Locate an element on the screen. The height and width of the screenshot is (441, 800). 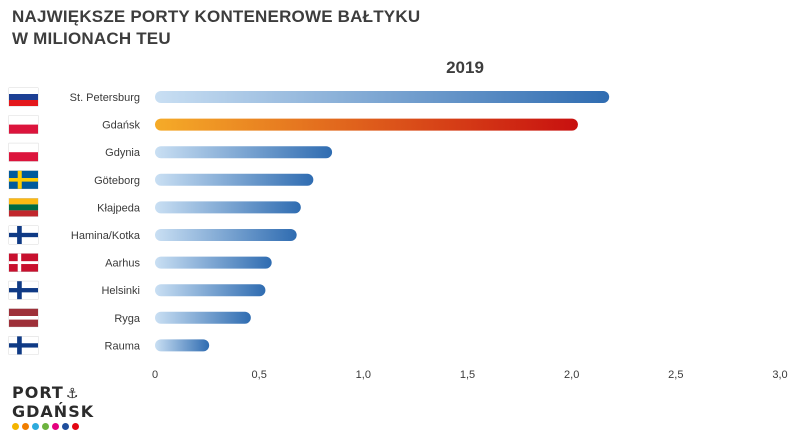
x-tick-label: 2,0 is located at coordinates (571, 375).